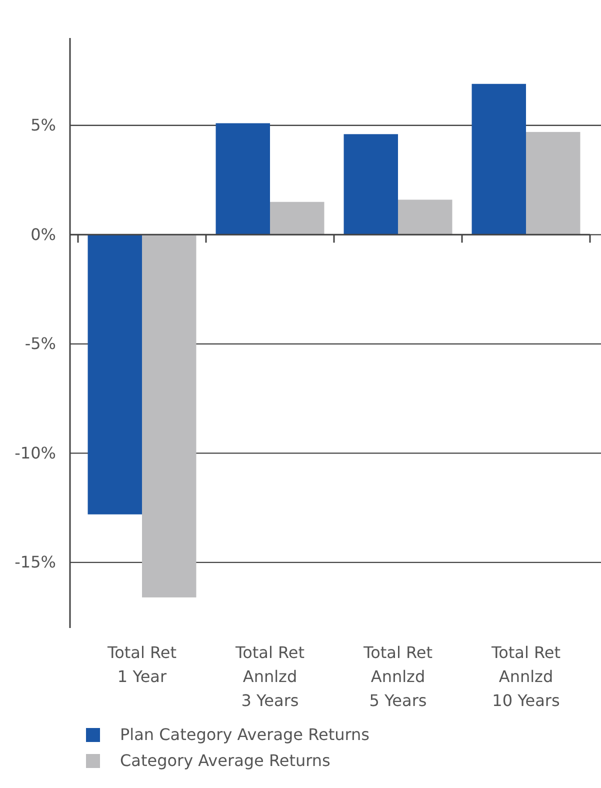  I want to click on y-tick-label: 5%, so click(43, 125).